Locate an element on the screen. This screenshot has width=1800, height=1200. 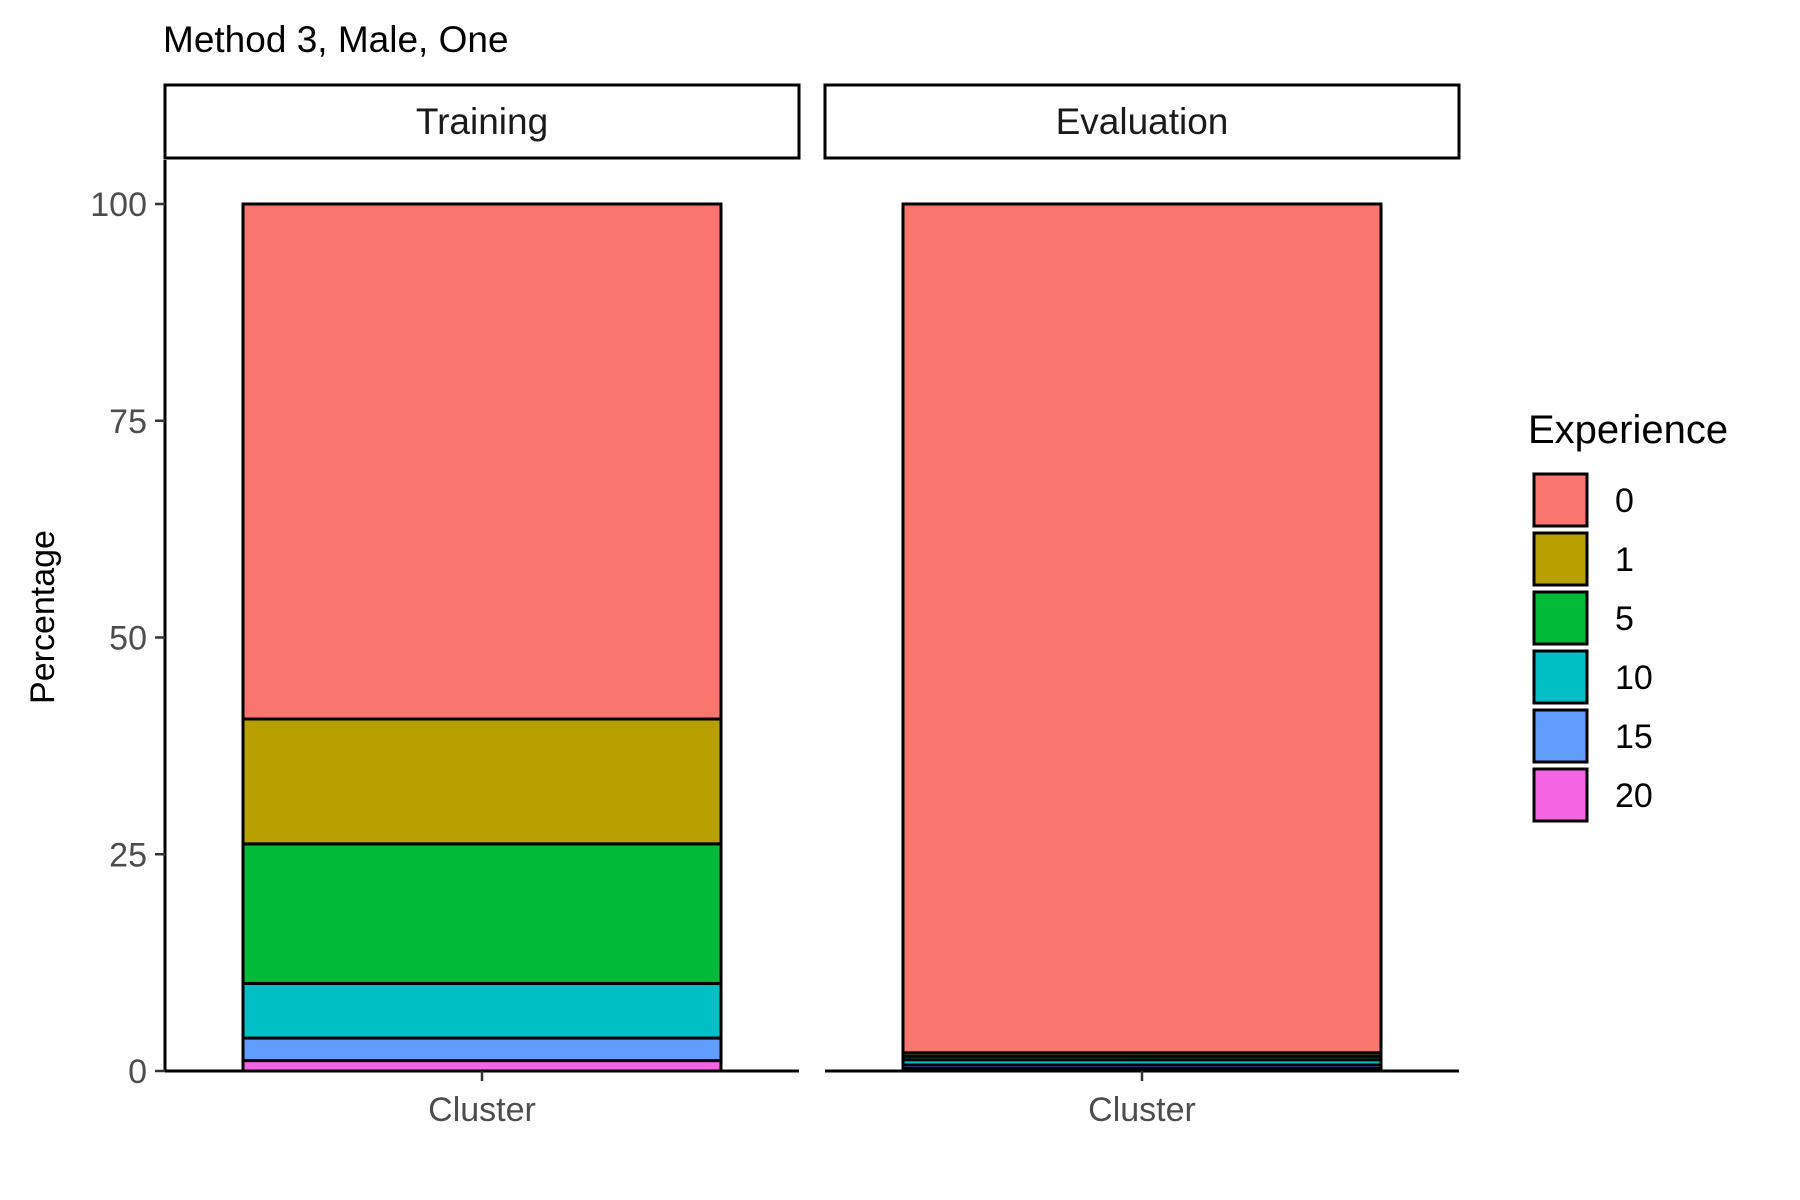
y-tick-label: 100 is located at coordinates (118, 205).